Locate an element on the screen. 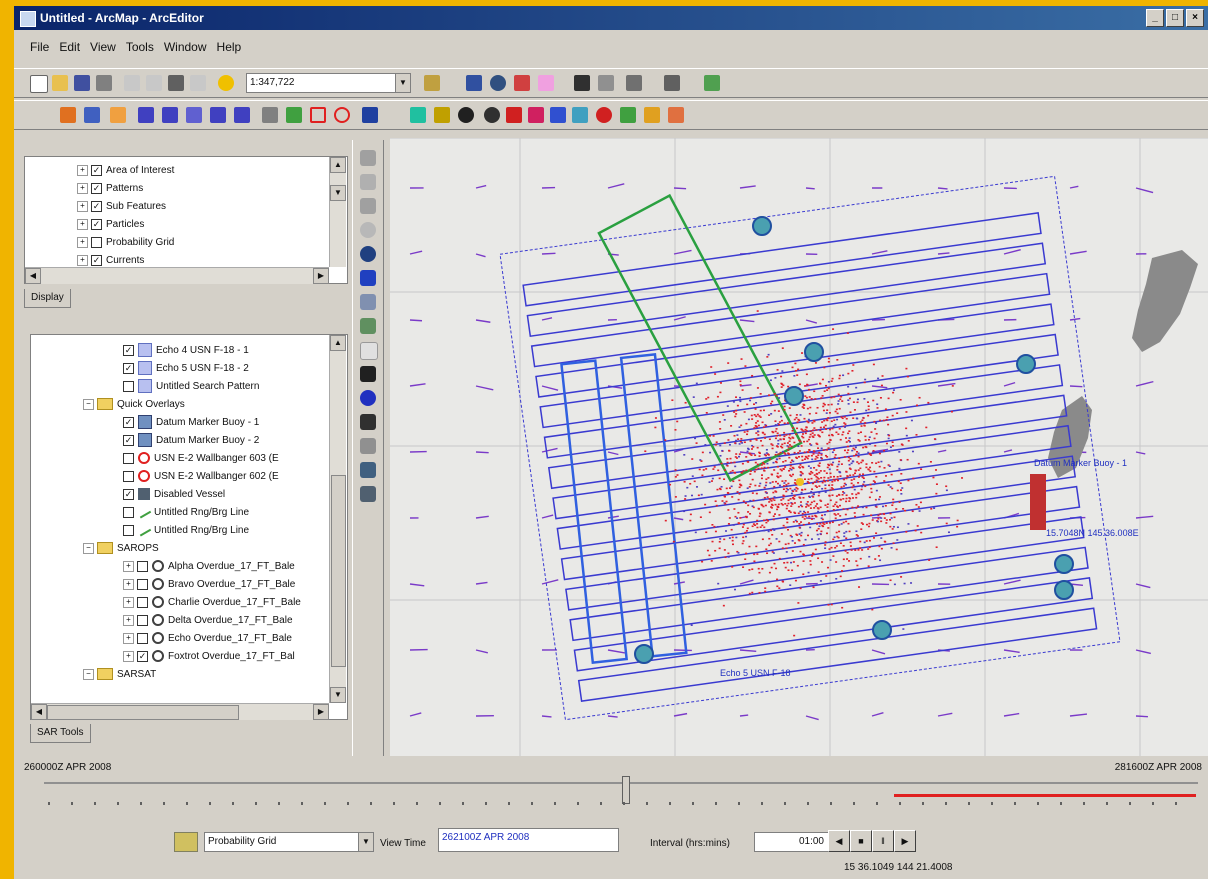 Image resolution: width=1208 pixels, height=879 pixels. globe-icon is located at coordinates (498, 83).